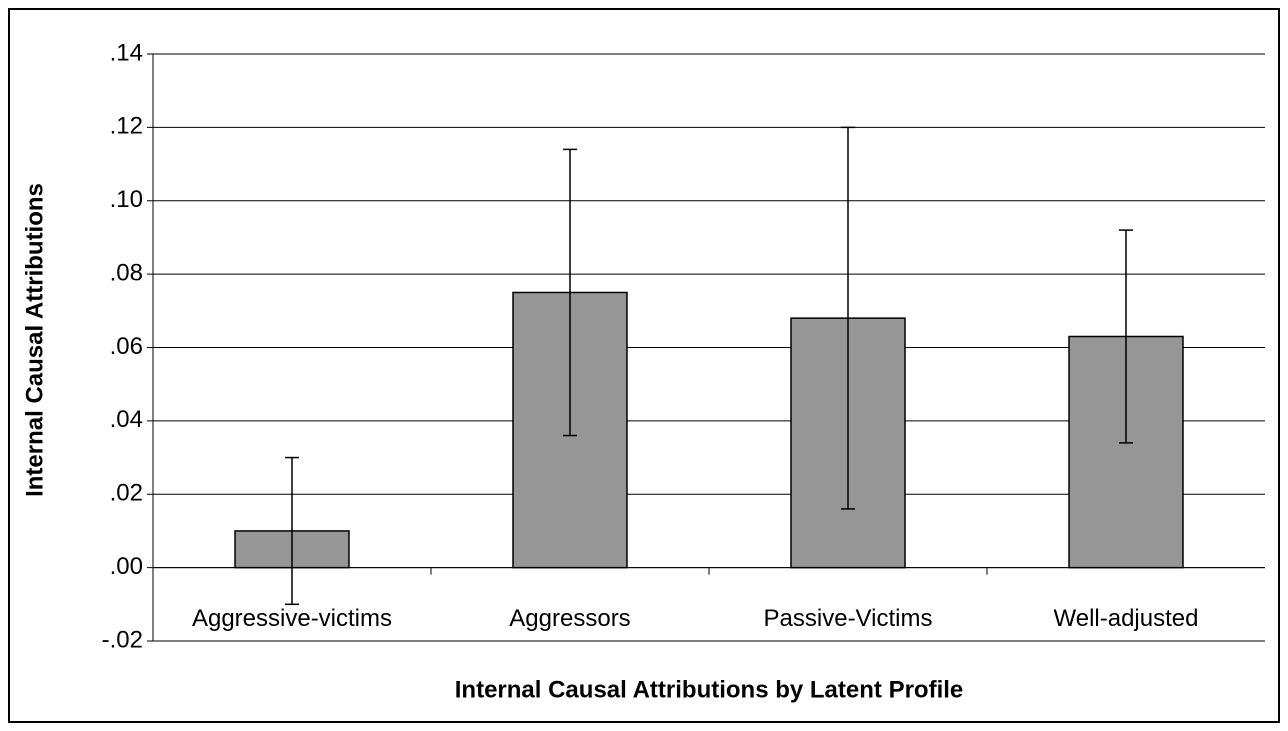  What do you see at coordinates (122, 639) in the screenshot?
I see `y-tick-label: -.02` at bounding box center [122, 639].